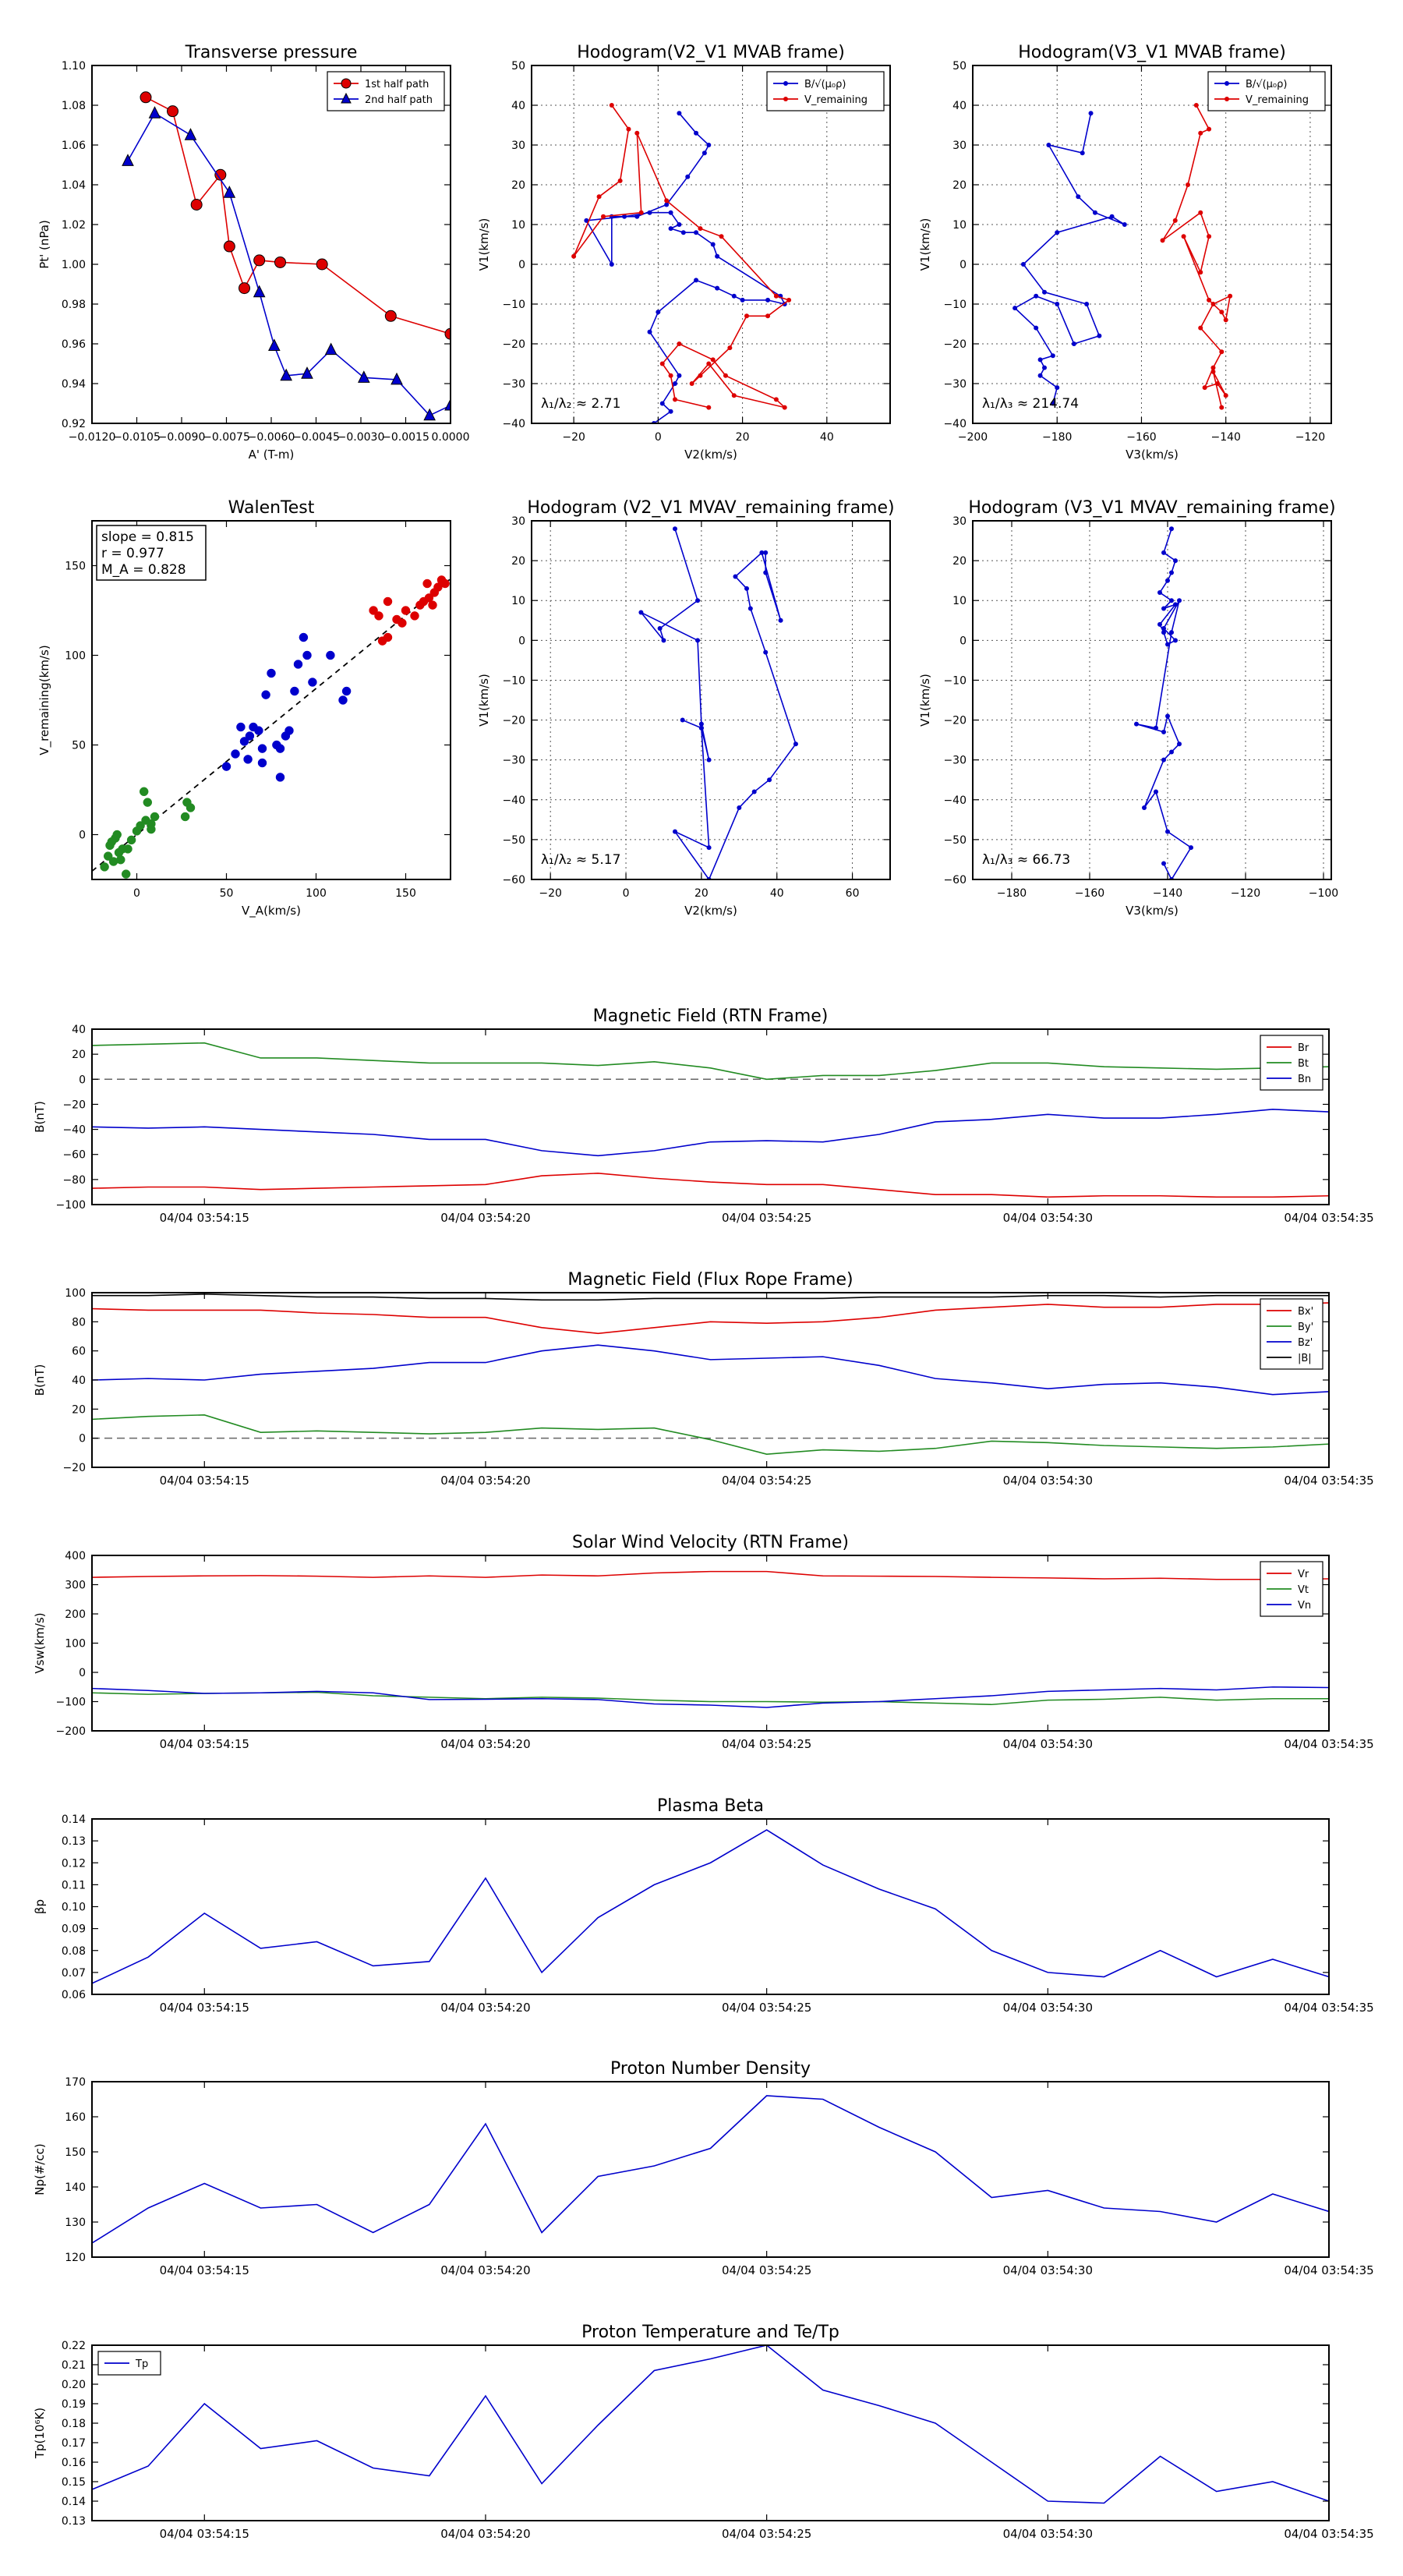  I want to click on y-tick-label: −40, so click(955, 424).